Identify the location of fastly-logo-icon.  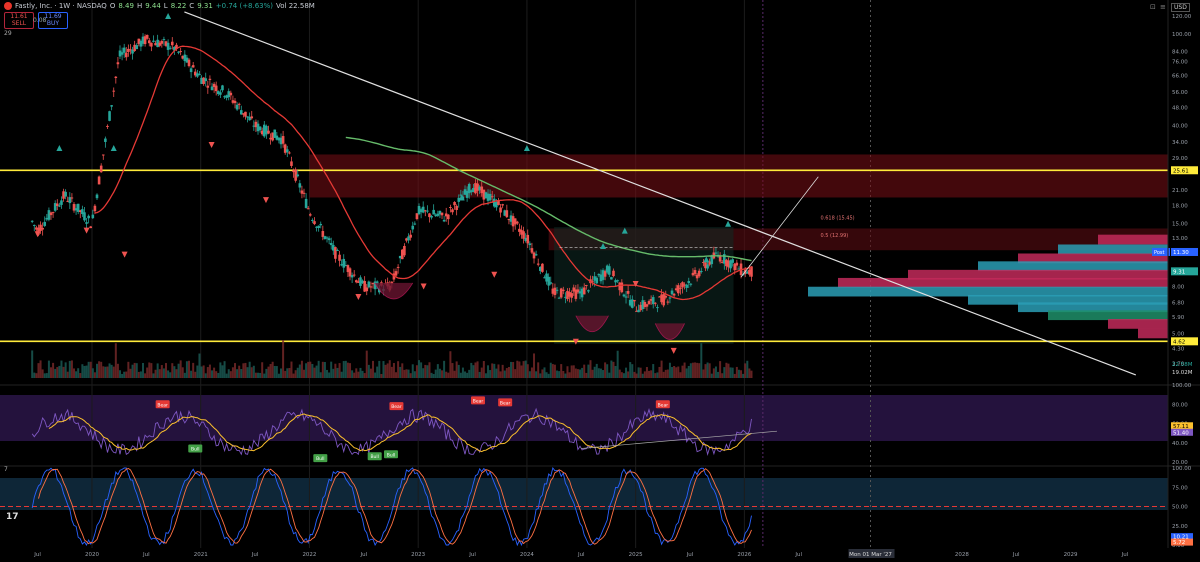
(8, 6).